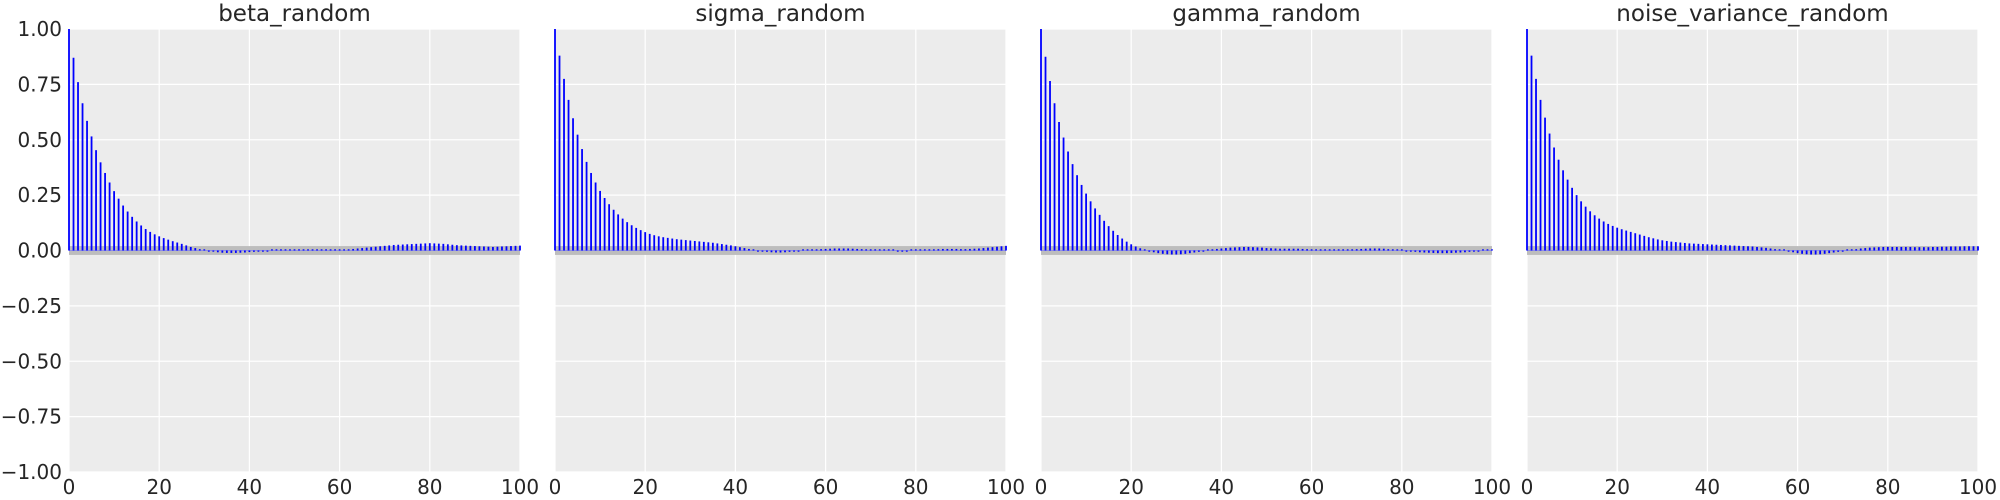 The width and height of the screenshot is (2000, 500). What do you see at coordinates (31, 361) in the screenshot?
I see `y-tick-label: −0.50` at bounding box center [31, 361].